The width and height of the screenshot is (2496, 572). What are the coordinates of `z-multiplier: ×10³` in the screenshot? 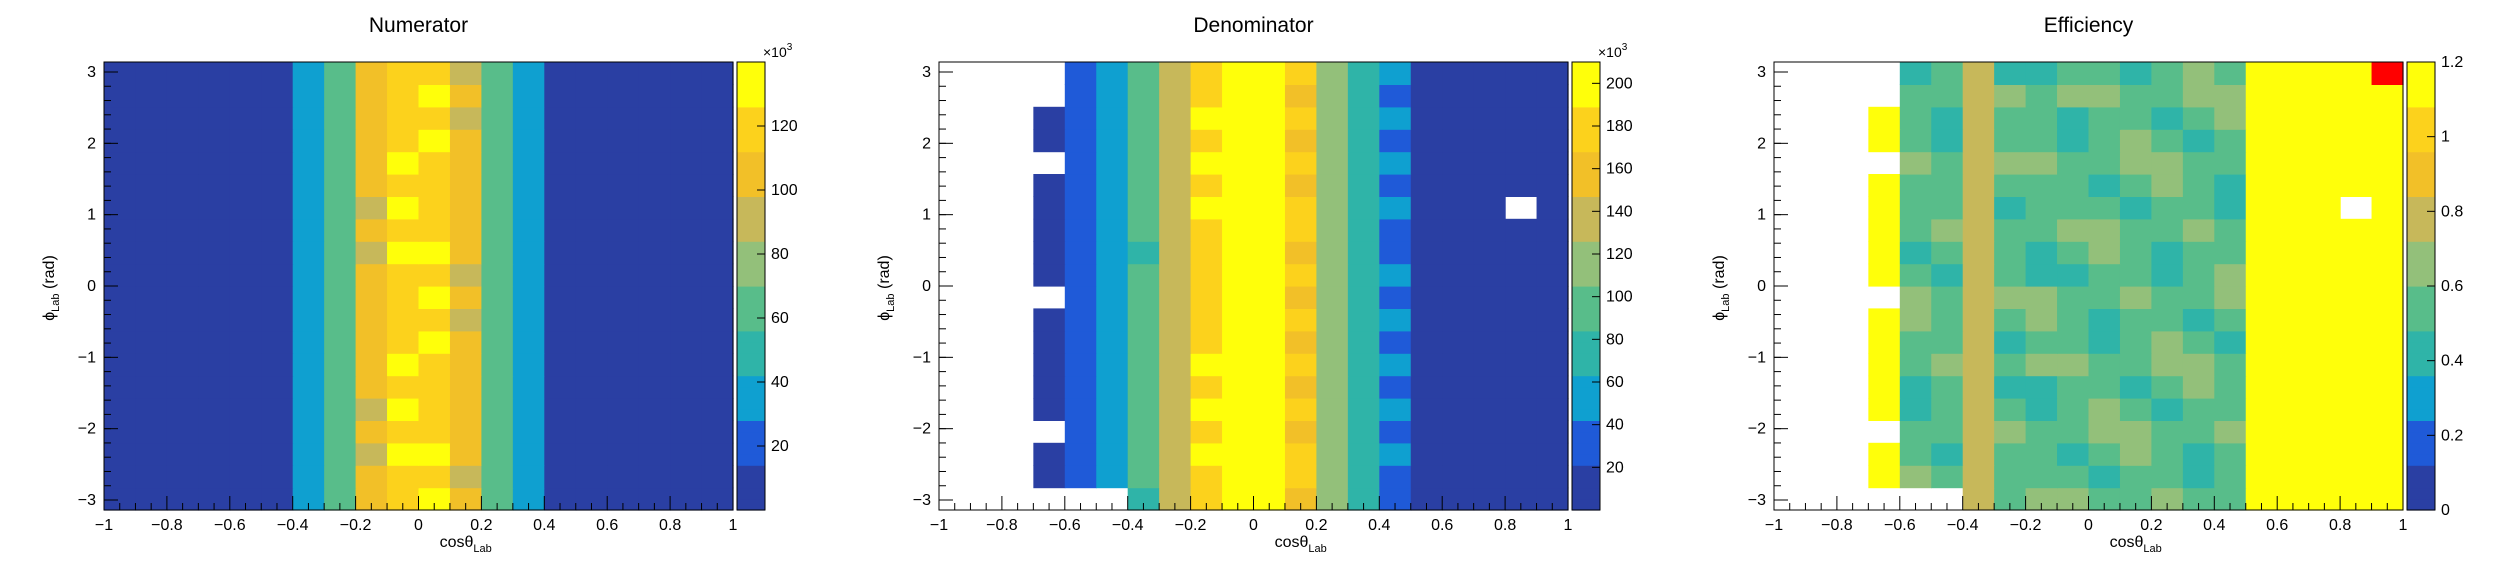 It's located at (778, 51).